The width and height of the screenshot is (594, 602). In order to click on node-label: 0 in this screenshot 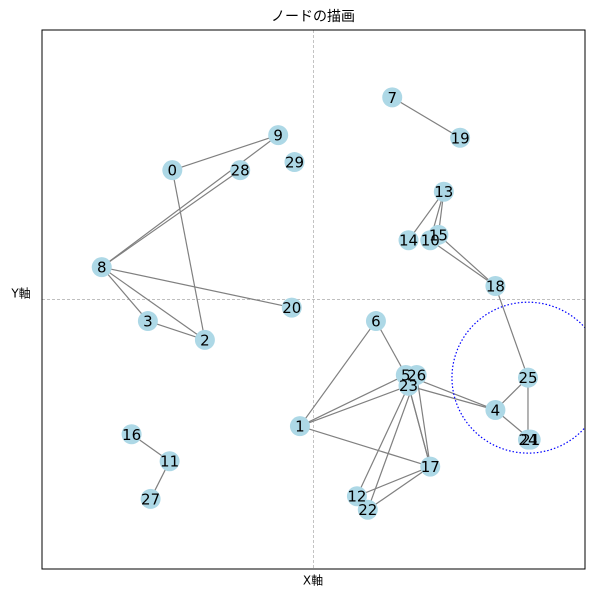, I will do `click(173, 171)`.